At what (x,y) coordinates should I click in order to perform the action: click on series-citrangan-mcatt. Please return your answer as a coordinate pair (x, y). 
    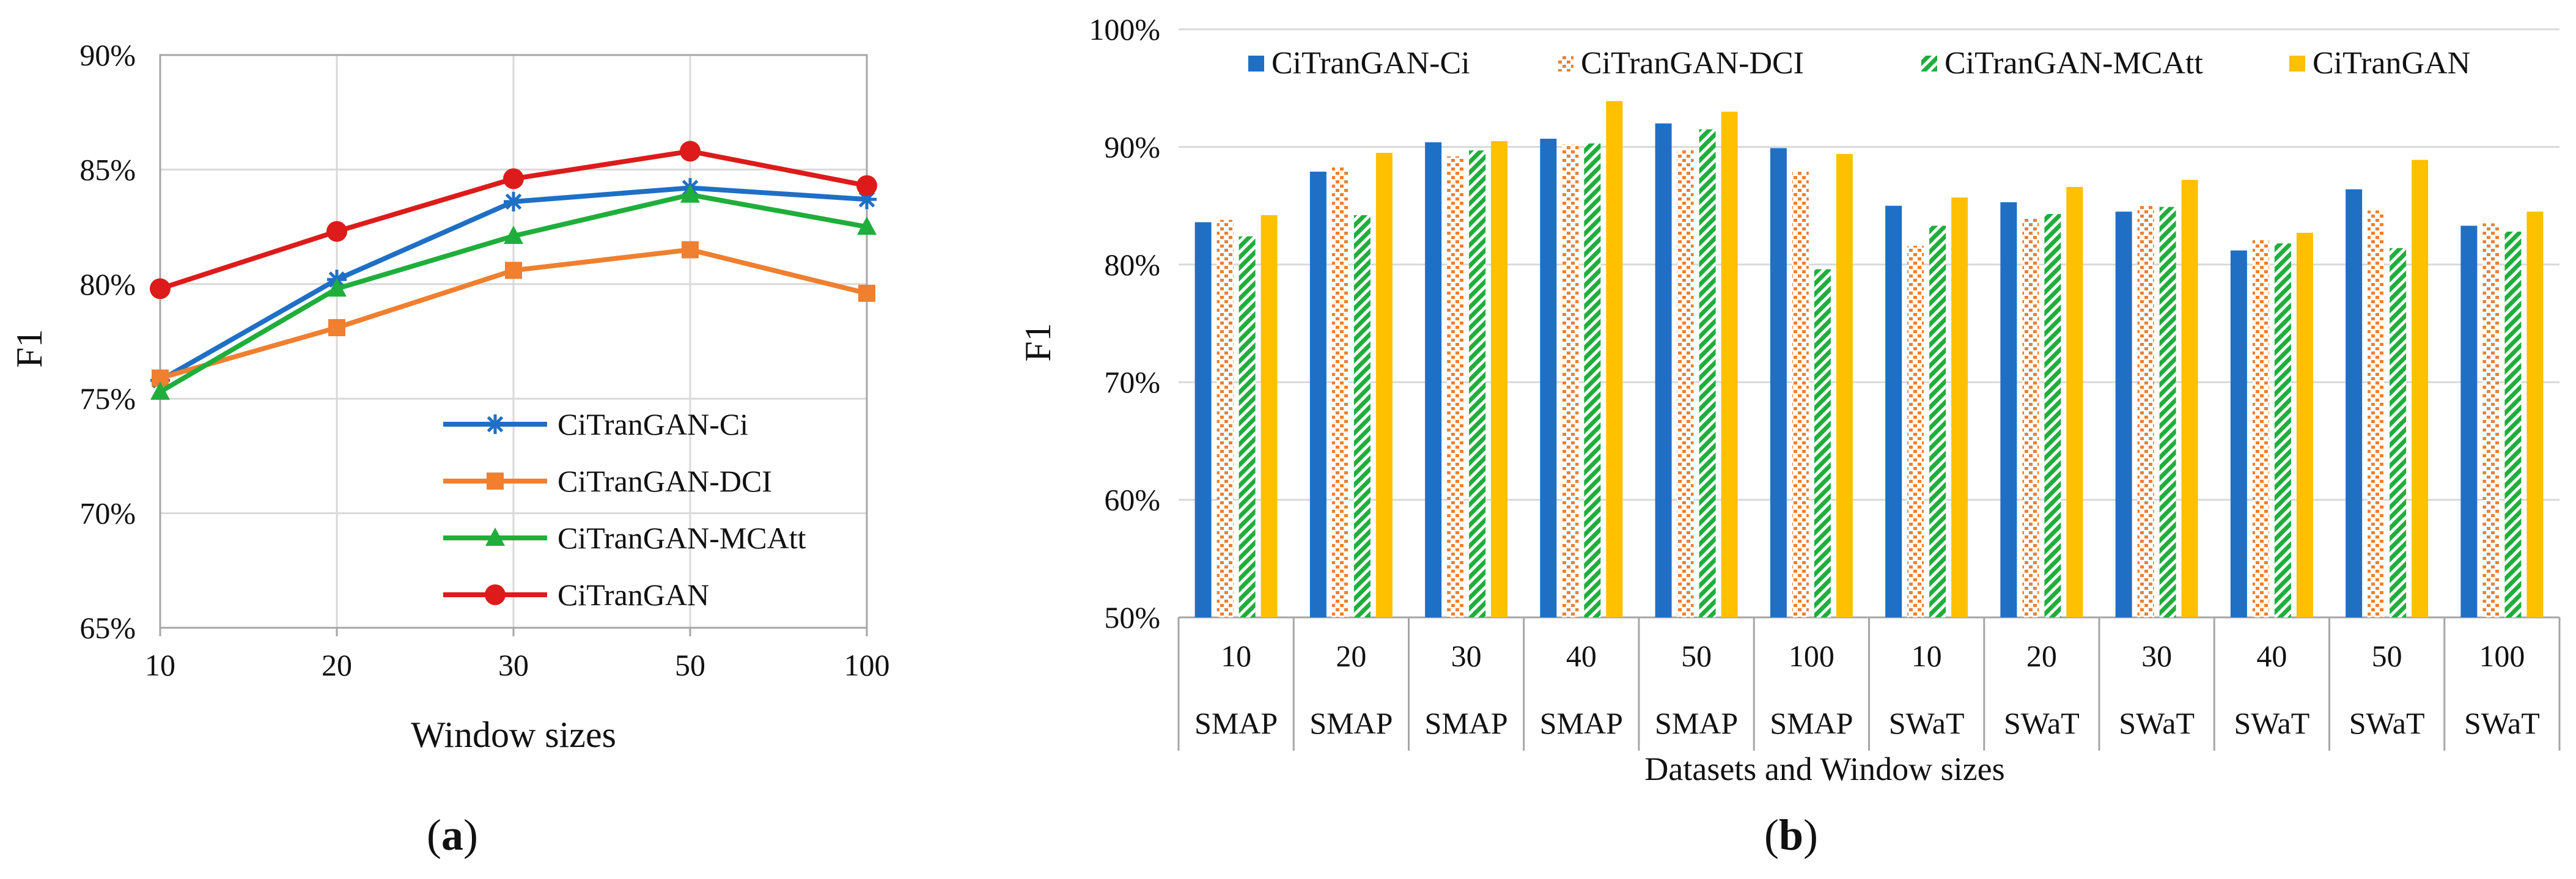
    Looking at the image, I should click on (513, 292).